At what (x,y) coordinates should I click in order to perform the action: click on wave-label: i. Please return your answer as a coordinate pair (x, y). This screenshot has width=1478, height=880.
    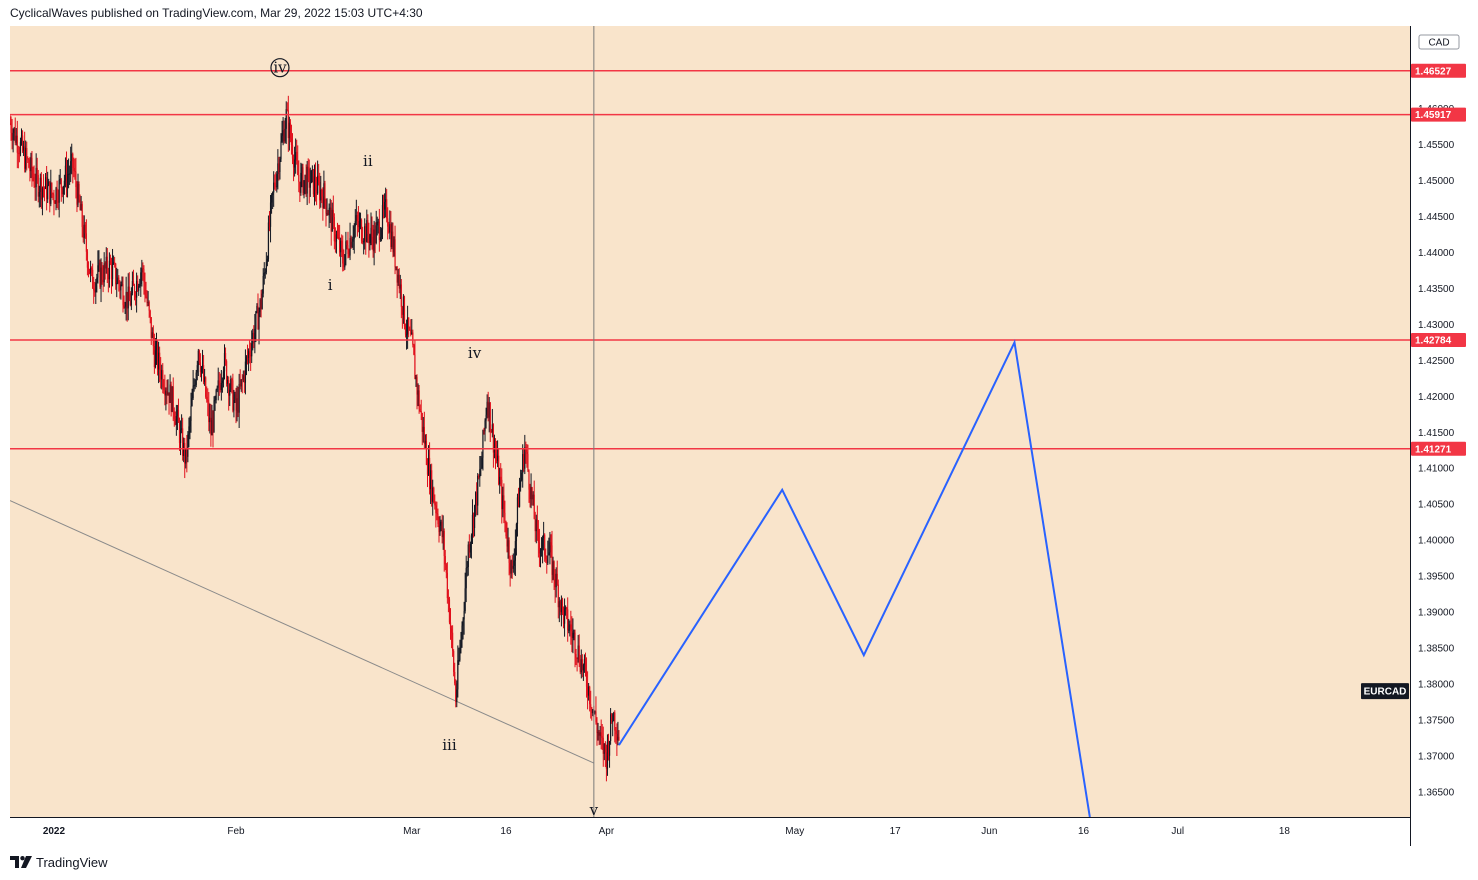
    Looking at the image, I should click on (330, 285).